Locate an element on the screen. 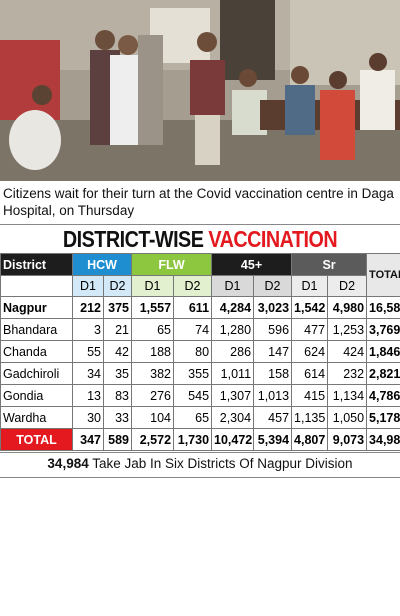 Image resolution: width=400 pixels, height=616 pixels. table-cell: 286 is located at coordinates (233, 351).